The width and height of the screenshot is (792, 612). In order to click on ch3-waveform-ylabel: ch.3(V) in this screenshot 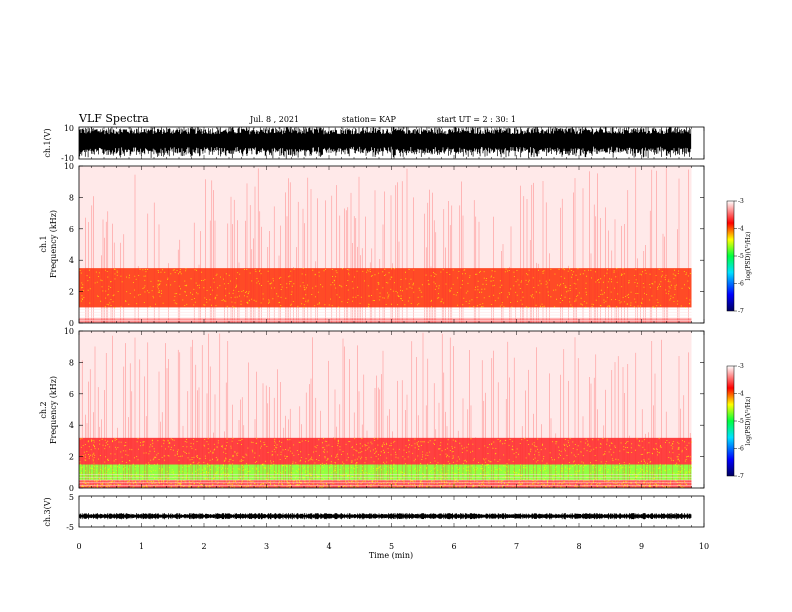, I will do `click(47, 511)`.